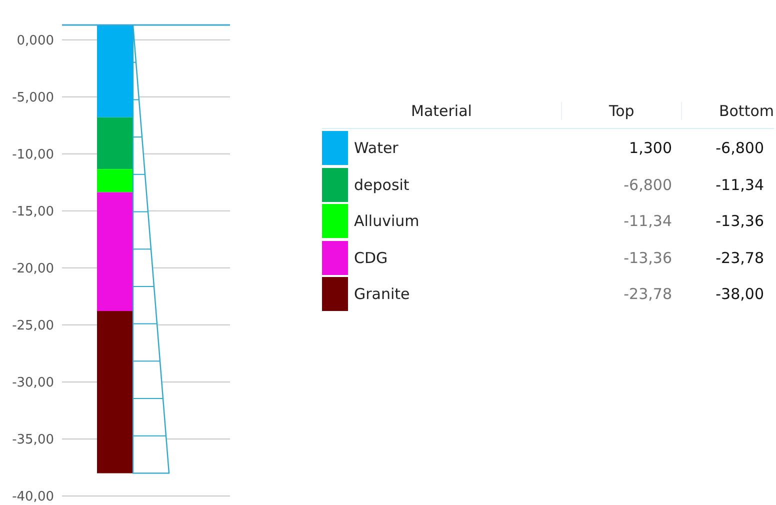 This screenshot has width=776, height=505. Describe the element at coordinates (371, 257) in the screenshot. I see `legend-label: CDG` at that location.